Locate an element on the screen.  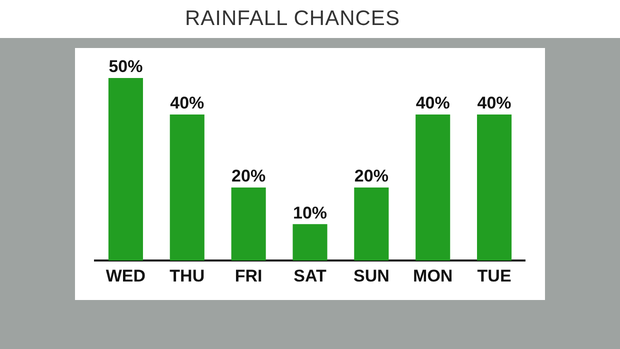
data-label: 50% is located at coordinates (125, 66).